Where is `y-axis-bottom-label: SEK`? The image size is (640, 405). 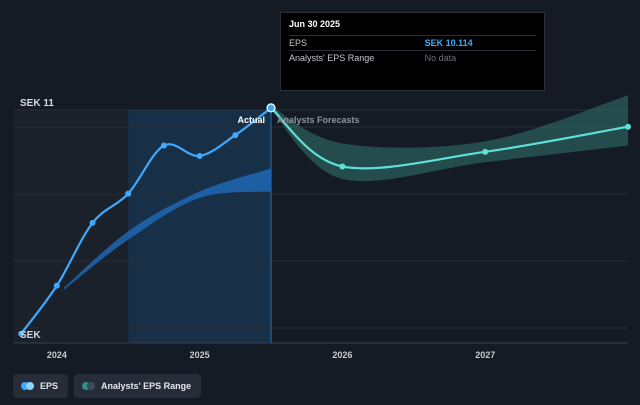 y-axis-bottom-label: SEK is located at coordinates (30, 335).